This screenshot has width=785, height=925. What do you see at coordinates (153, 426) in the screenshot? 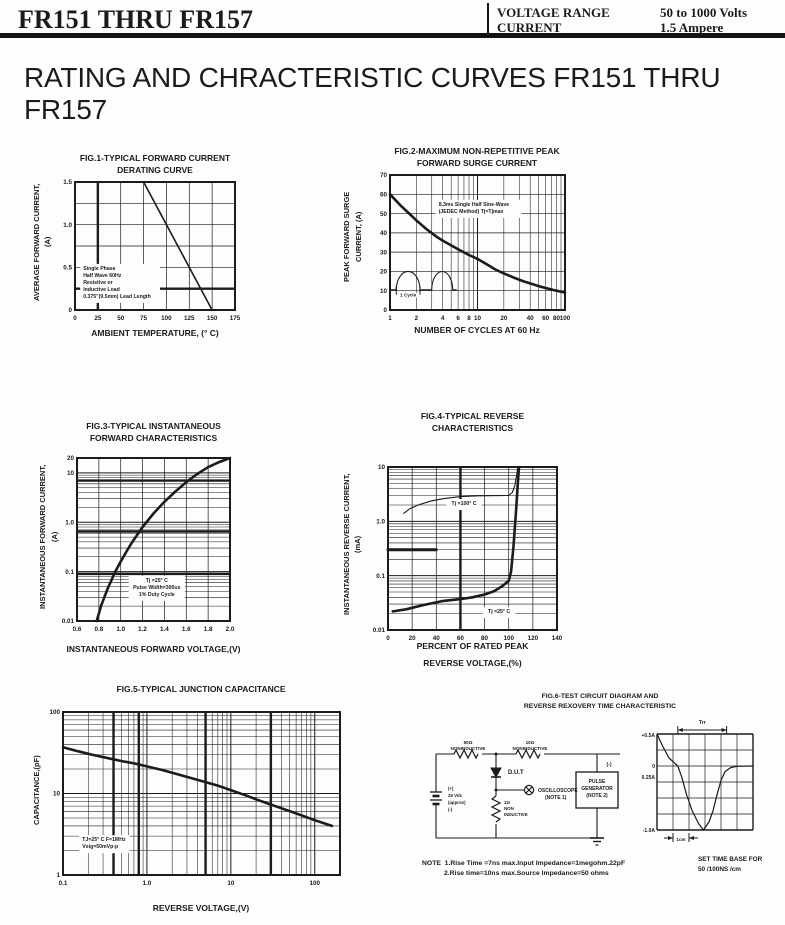
I see `fig3-title-line1: FIG.3-TYPICAL INSTANTANEOUS` at bounding box center [153, 426].